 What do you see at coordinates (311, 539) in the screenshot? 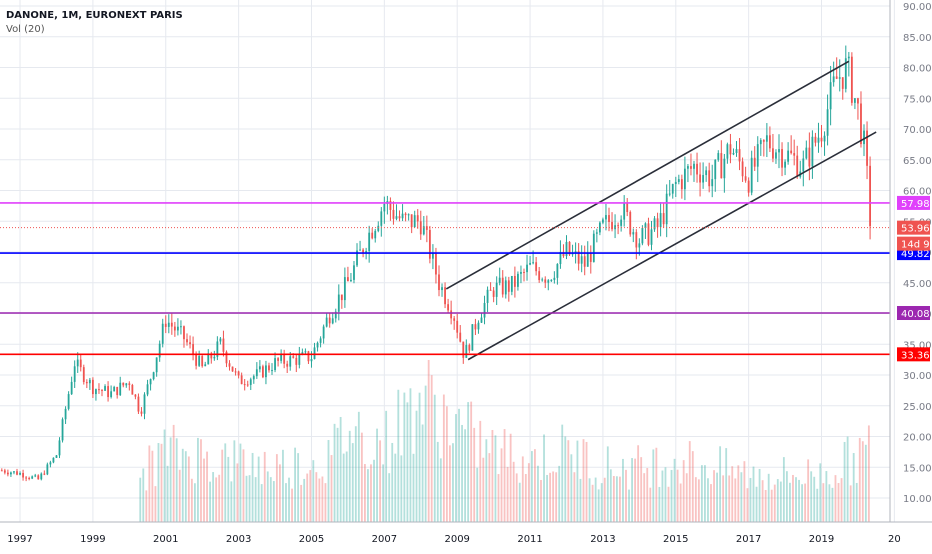
I see `x-tick-label: 2005` at bounding box center [311, 539].